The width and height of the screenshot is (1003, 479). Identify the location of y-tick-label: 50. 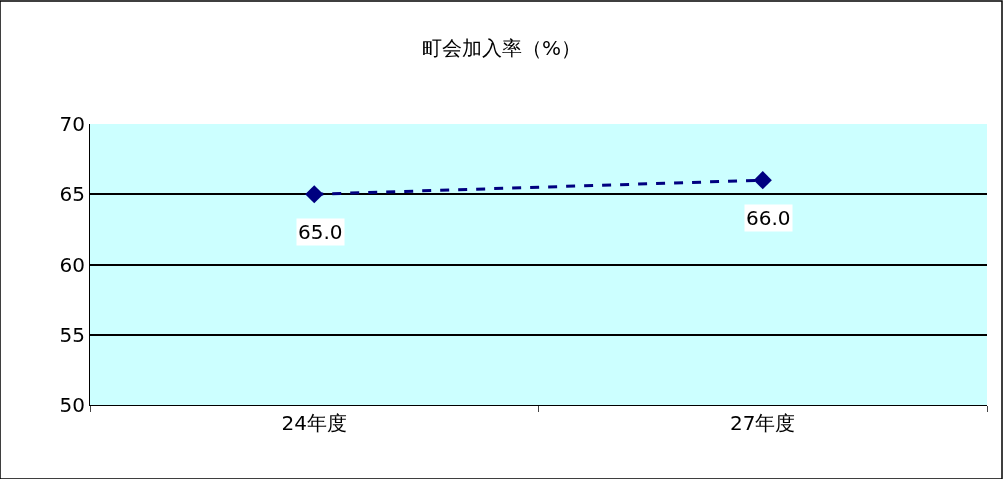
(72, 405).